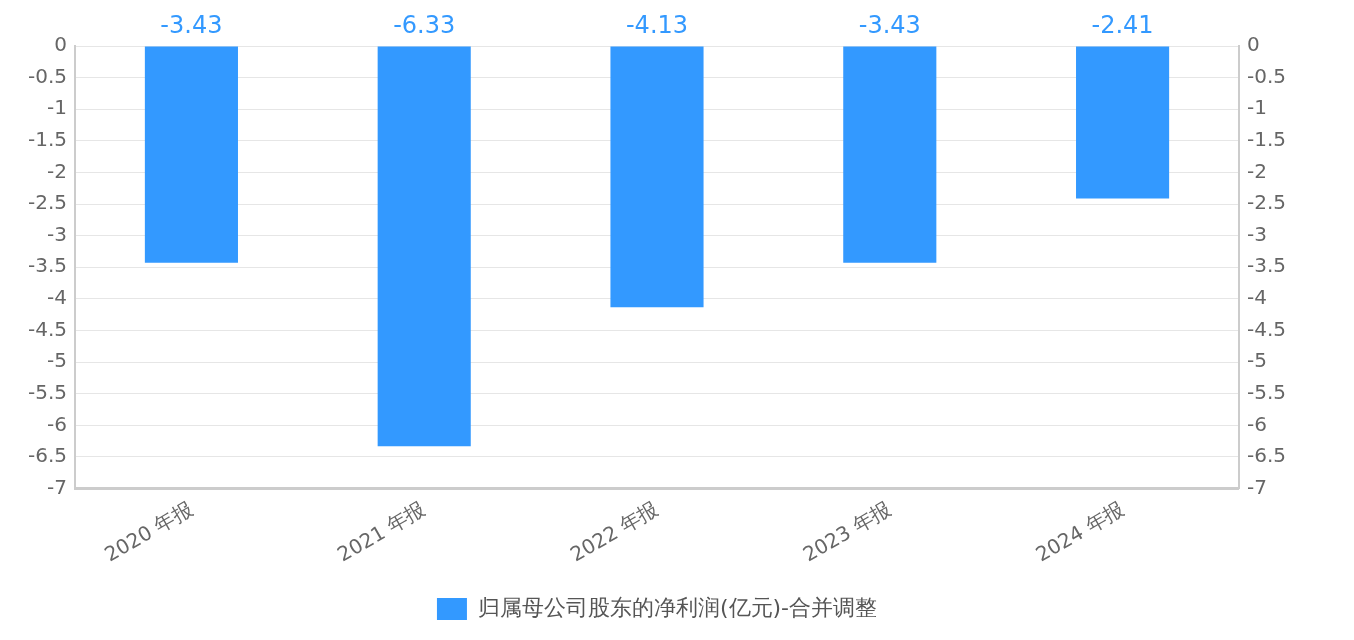 The height and width of the screenshot is (640, 1354). What do you see at coordinates (1266, 455) in the screenshot?
I see `y2-tick-label: -6.5` at bounding box center [1266, 455].